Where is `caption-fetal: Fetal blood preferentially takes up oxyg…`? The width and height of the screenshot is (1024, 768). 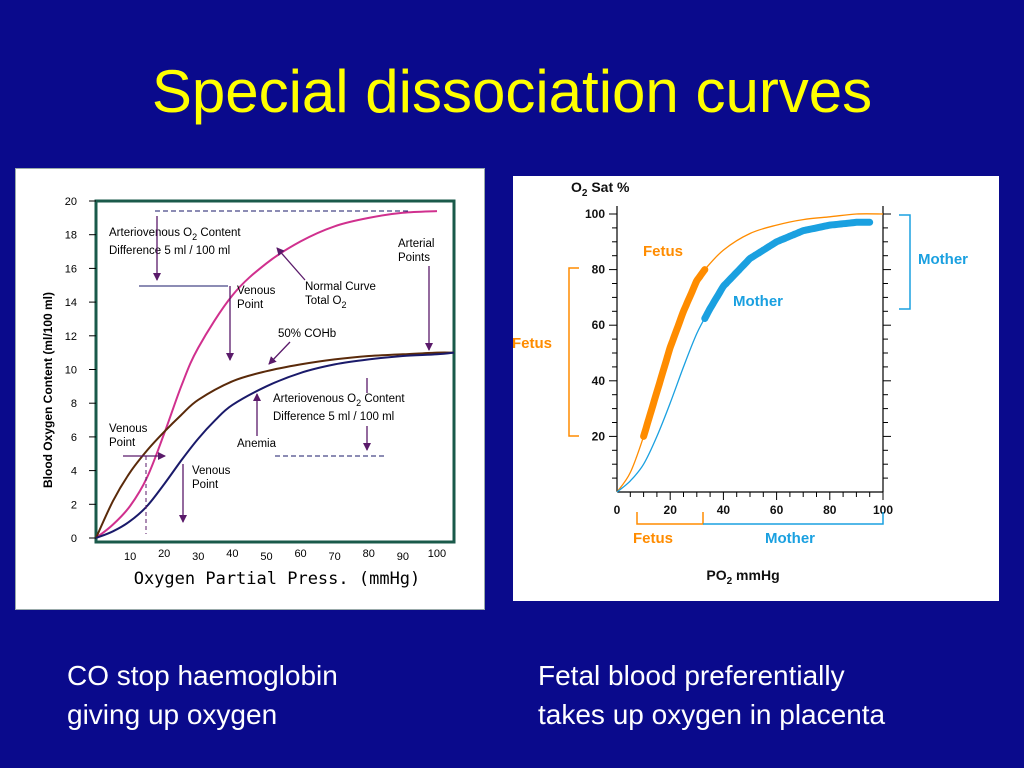
caption-fetal: Fetal blood preferentially takes up oxyg… is located at coordinates (768, 695).